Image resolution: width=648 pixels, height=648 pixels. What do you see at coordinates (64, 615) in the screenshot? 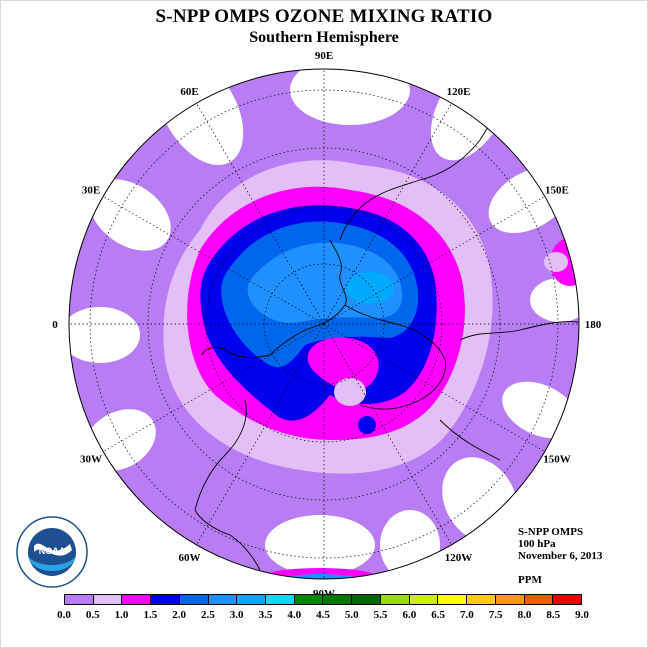
I see `legend-tick-label: 0.0` at bounding box center [64, 615].